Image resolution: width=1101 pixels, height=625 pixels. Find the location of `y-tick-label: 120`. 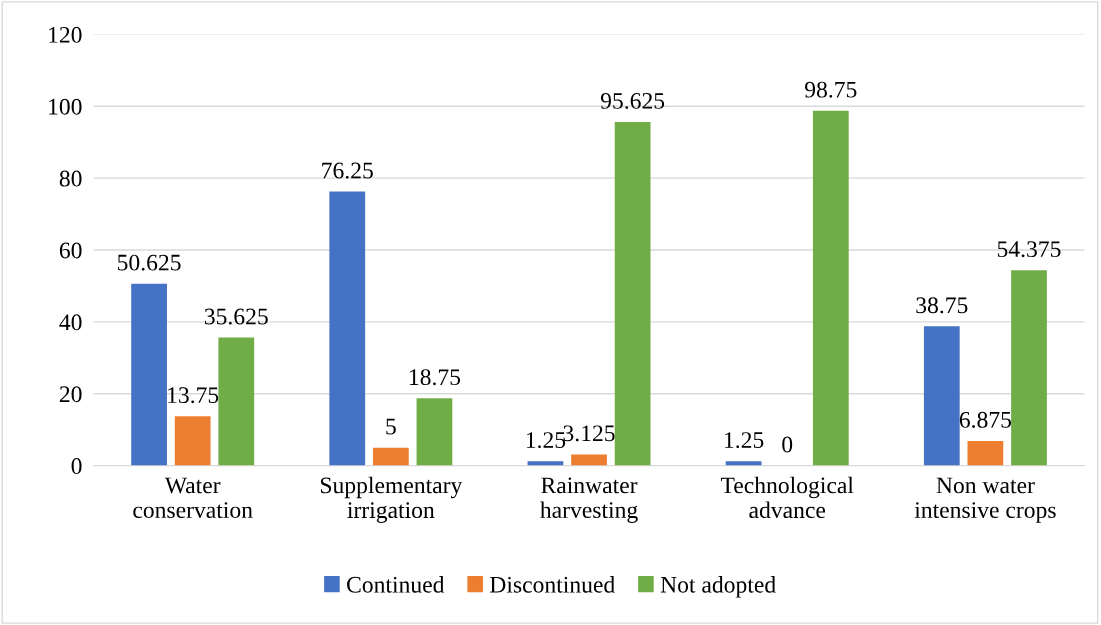

y-tick-label: 120 is located at coordinates (65, 34).